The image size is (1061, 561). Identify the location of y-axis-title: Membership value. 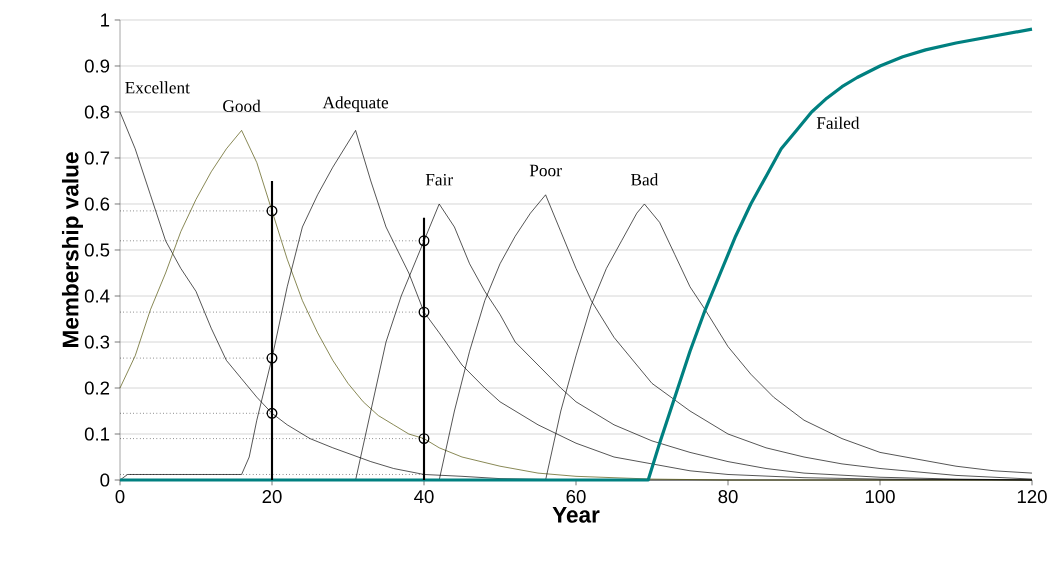
(72, 249).